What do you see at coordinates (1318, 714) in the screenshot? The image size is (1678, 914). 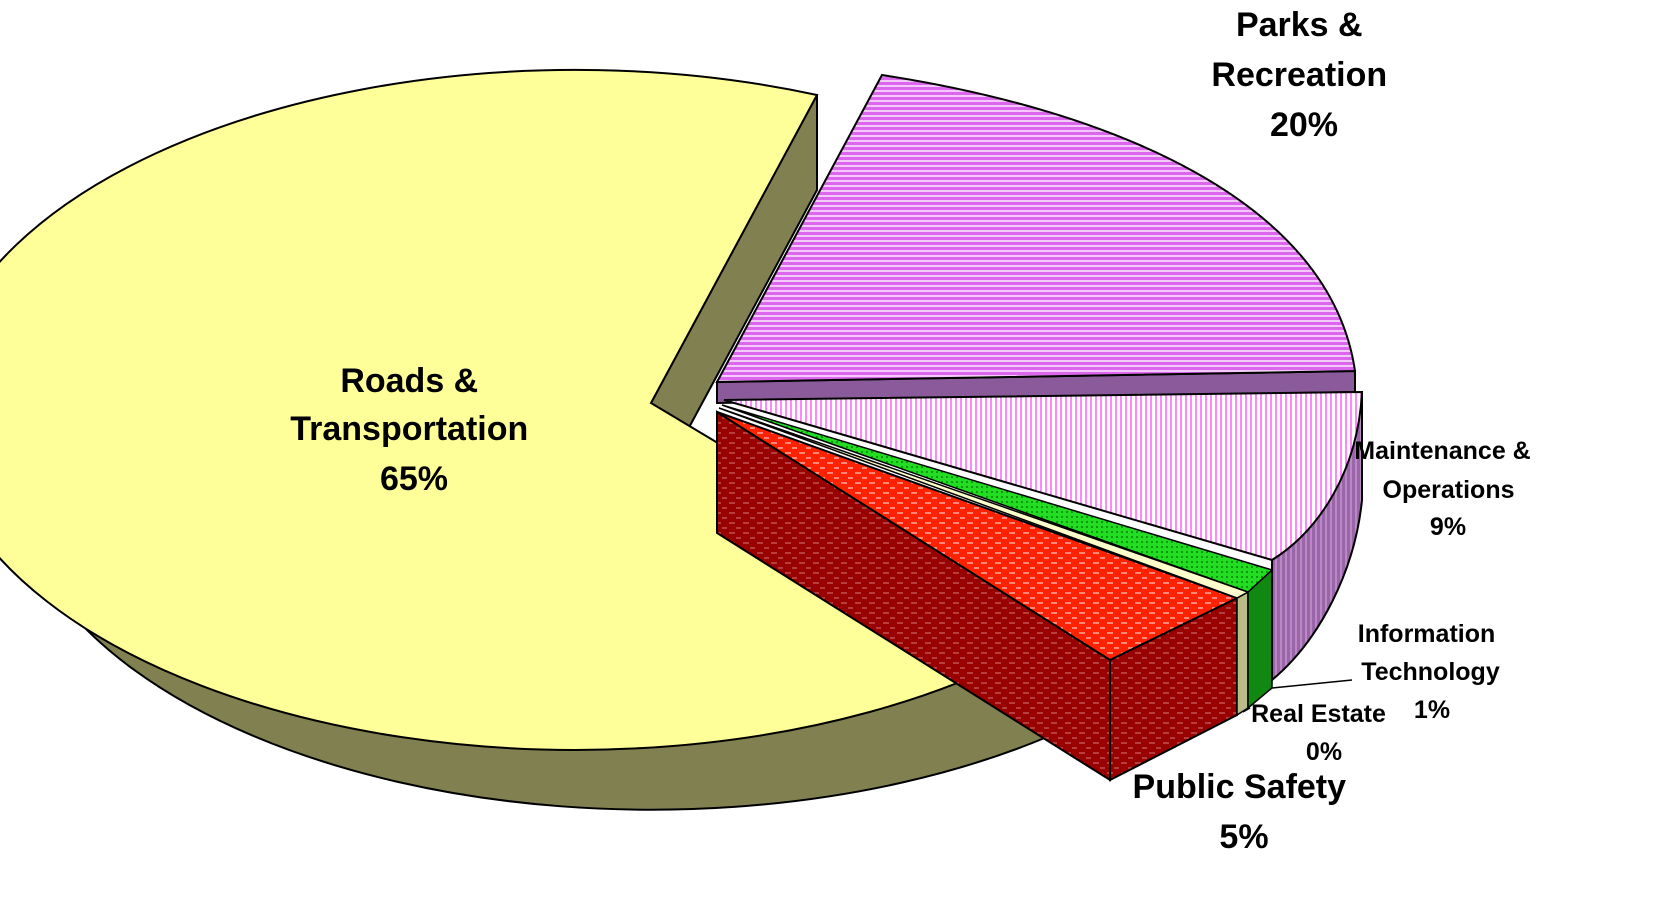 I see `label-realestate-line1: Real Estate` at bounding box center [1318, 714].